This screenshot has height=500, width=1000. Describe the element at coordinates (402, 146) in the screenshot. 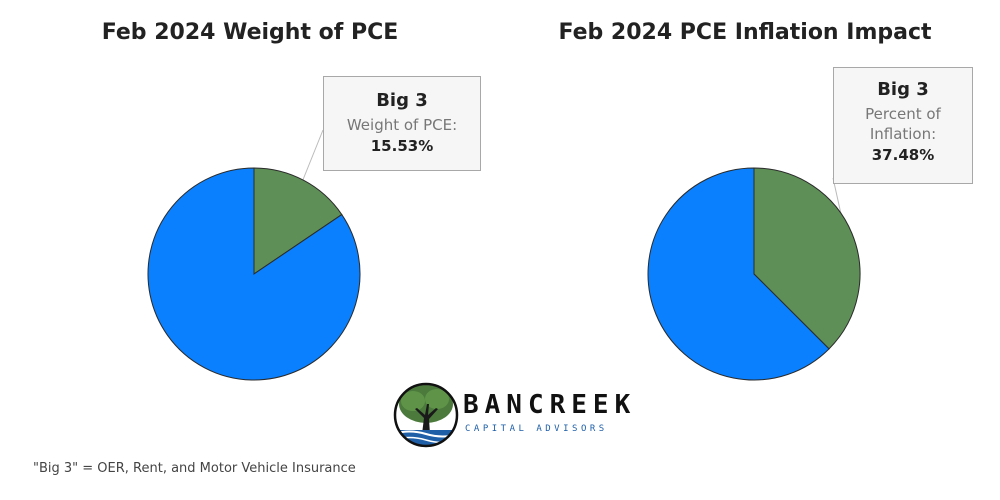

I see `callout-value: 15.53%` at that location.